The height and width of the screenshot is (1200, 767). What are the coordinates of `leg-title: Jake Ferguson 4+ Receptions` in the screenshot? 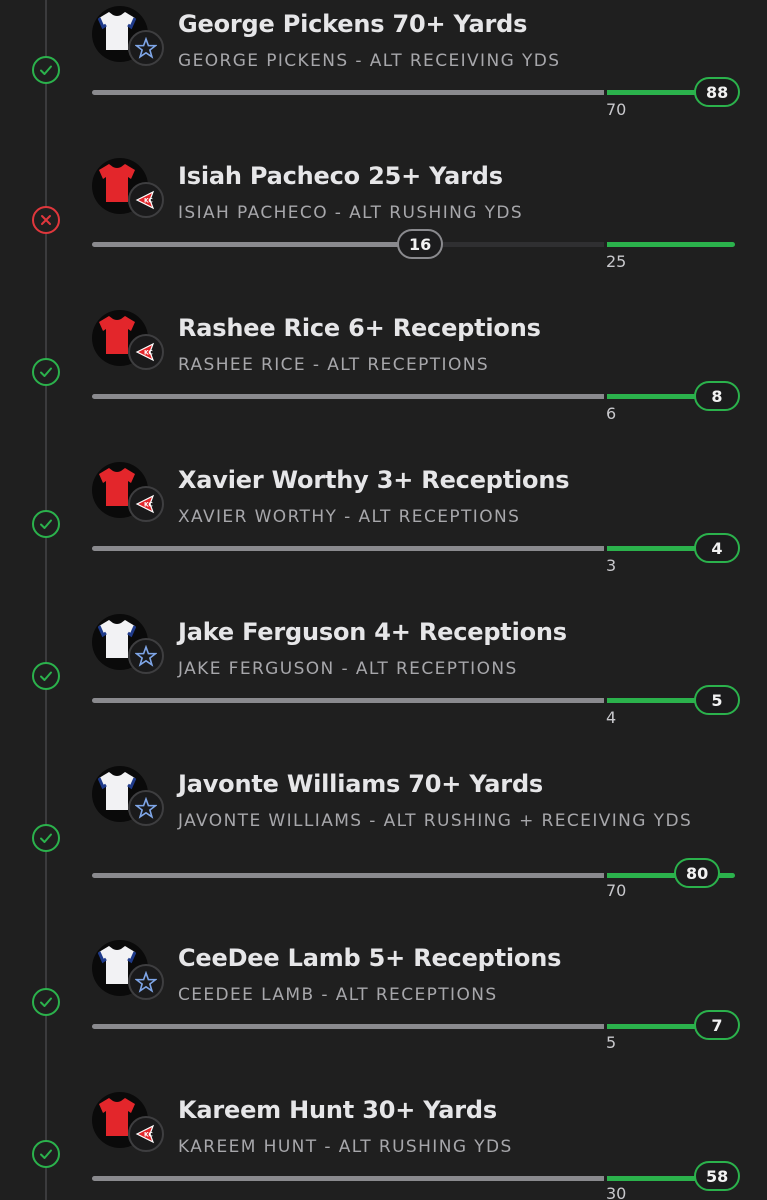 It's located at (372, 632).